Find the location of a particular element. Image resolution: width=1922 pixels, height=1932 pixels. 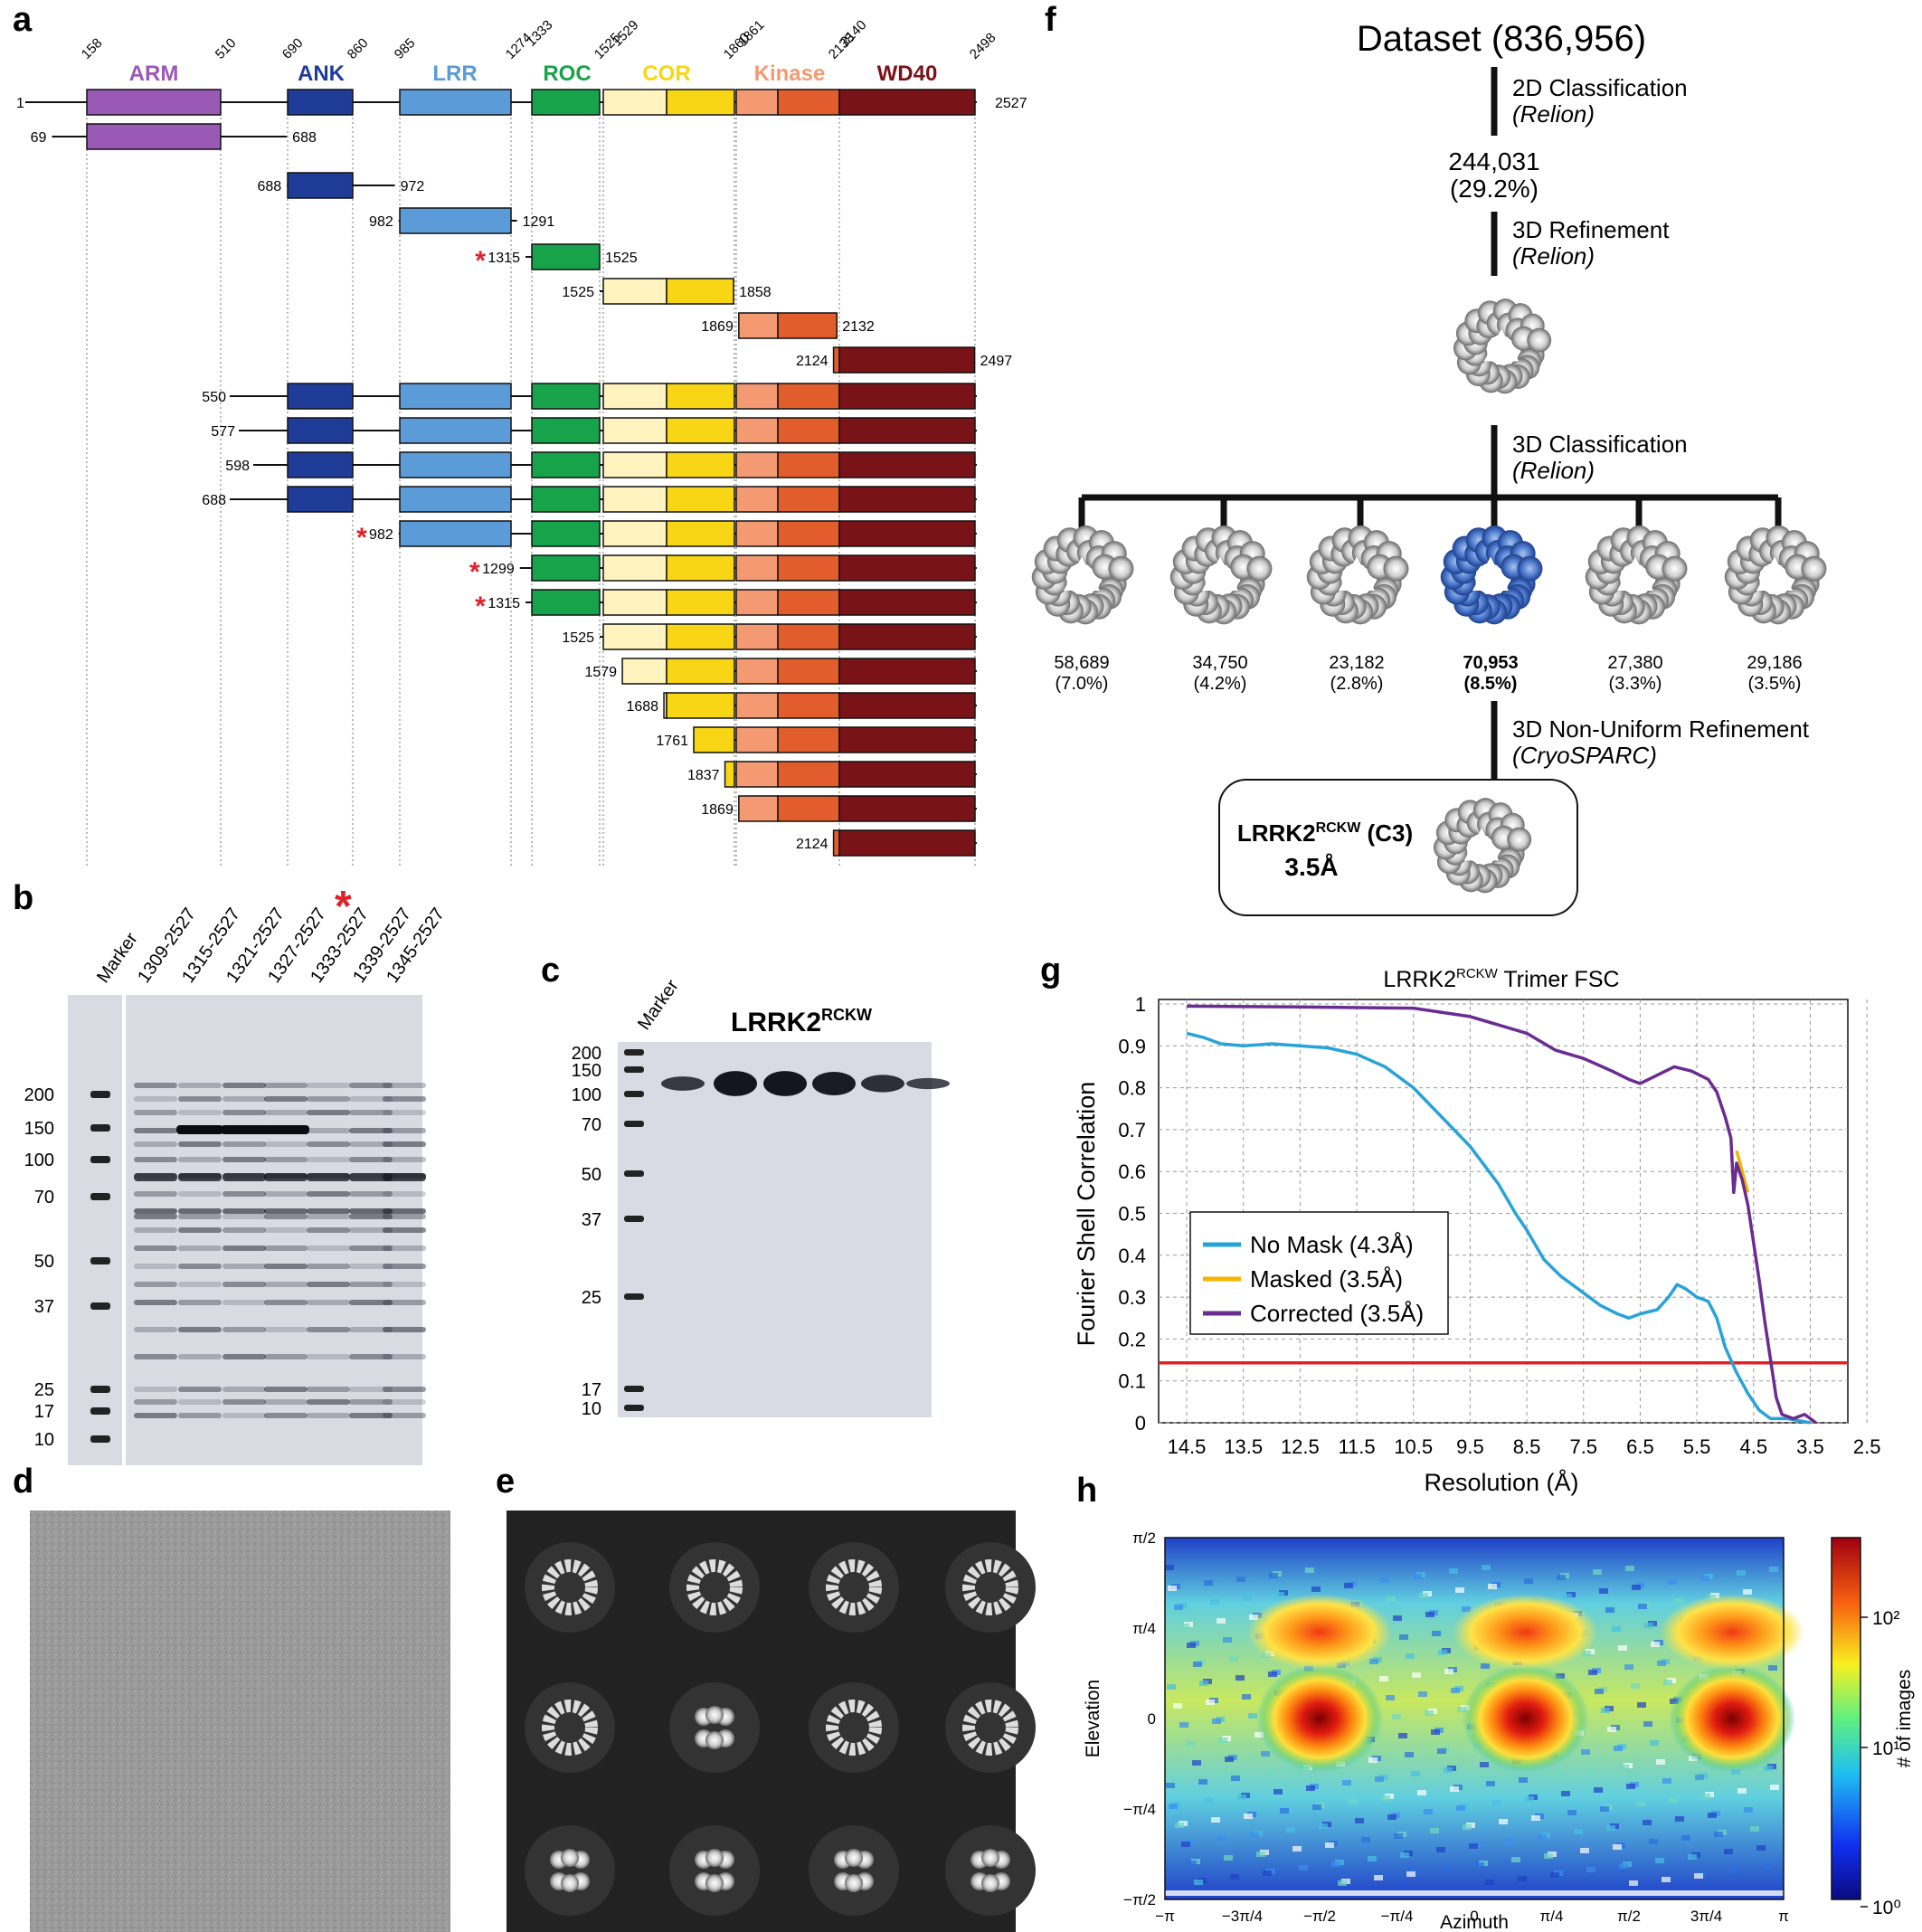

top-tick-label: 860 is located at coordinates (358, 48).